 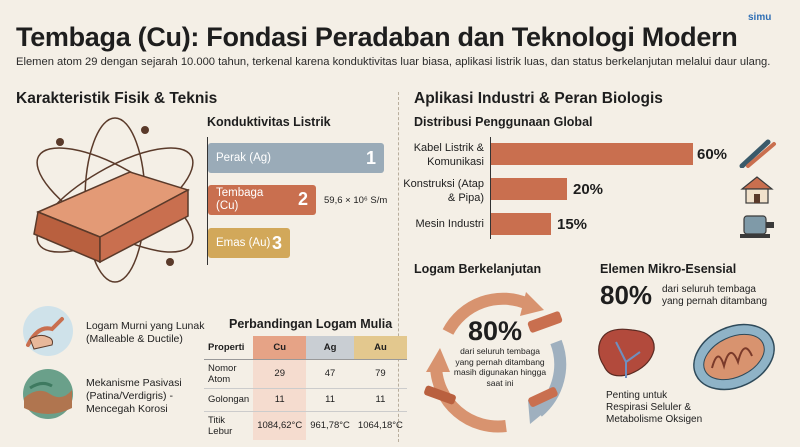 What do you see at coordinates (572, 224) in the screenshot?
I see `dist-value-machinery: 15%` at bounding box center [572, 224].